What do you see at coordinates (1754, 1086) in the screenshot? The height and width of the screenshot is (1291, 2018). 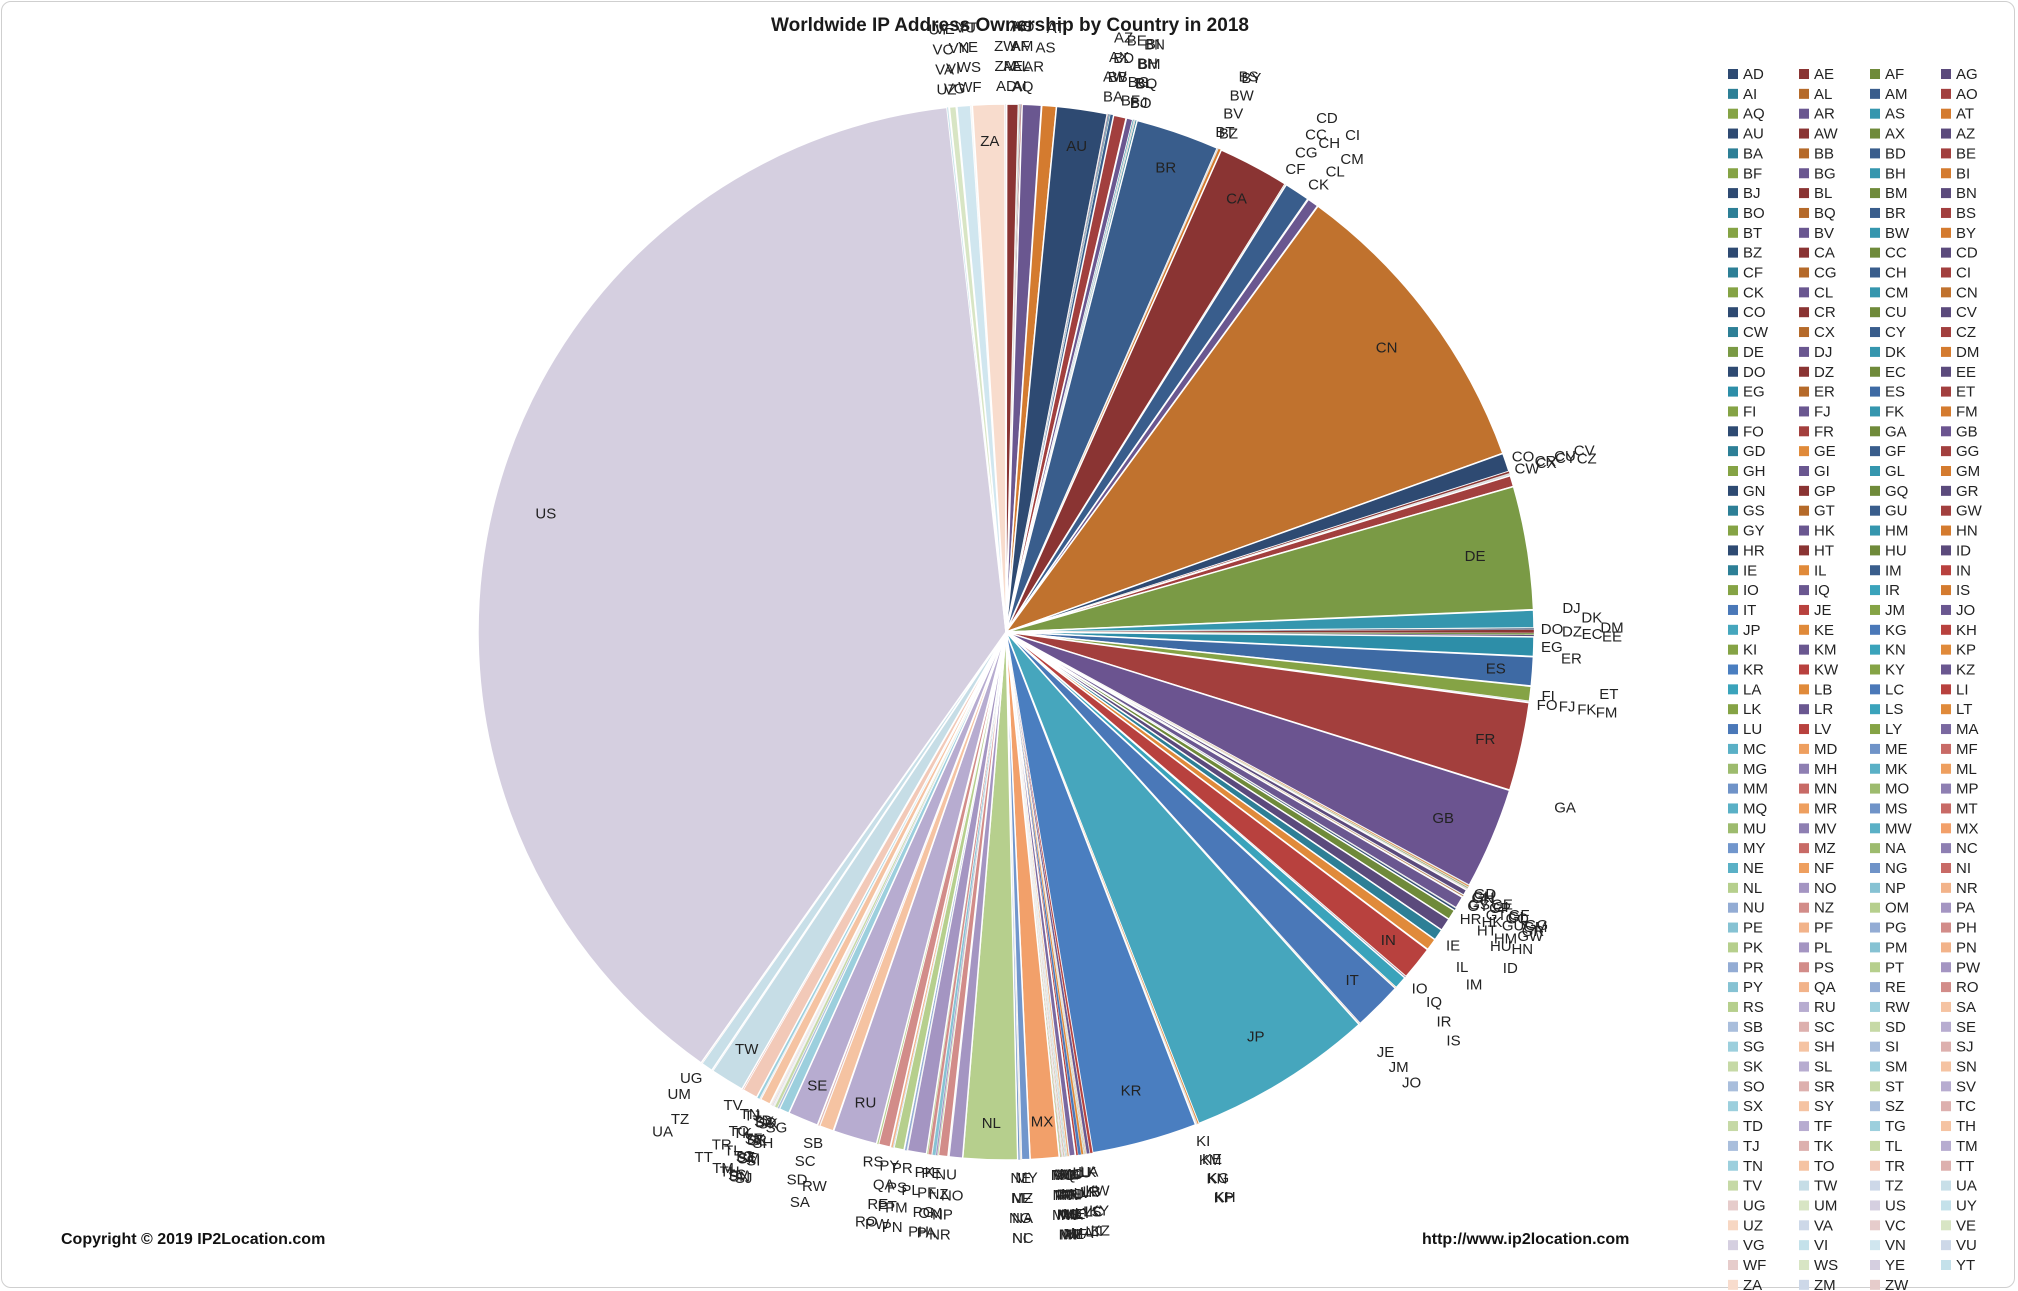 I see `legend-label: SO` at bounding box center [1754, 1086].